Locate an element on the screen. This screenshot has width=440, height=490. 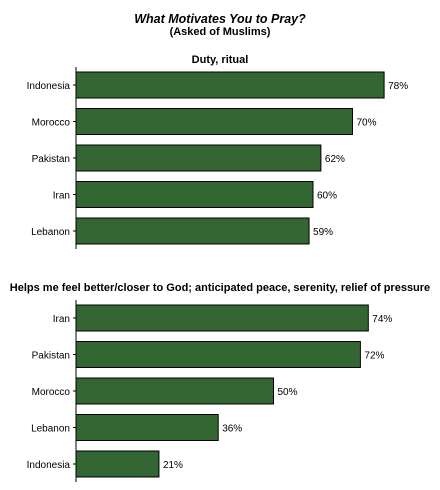
value-label: 21% is located at coordinates (173, 465).